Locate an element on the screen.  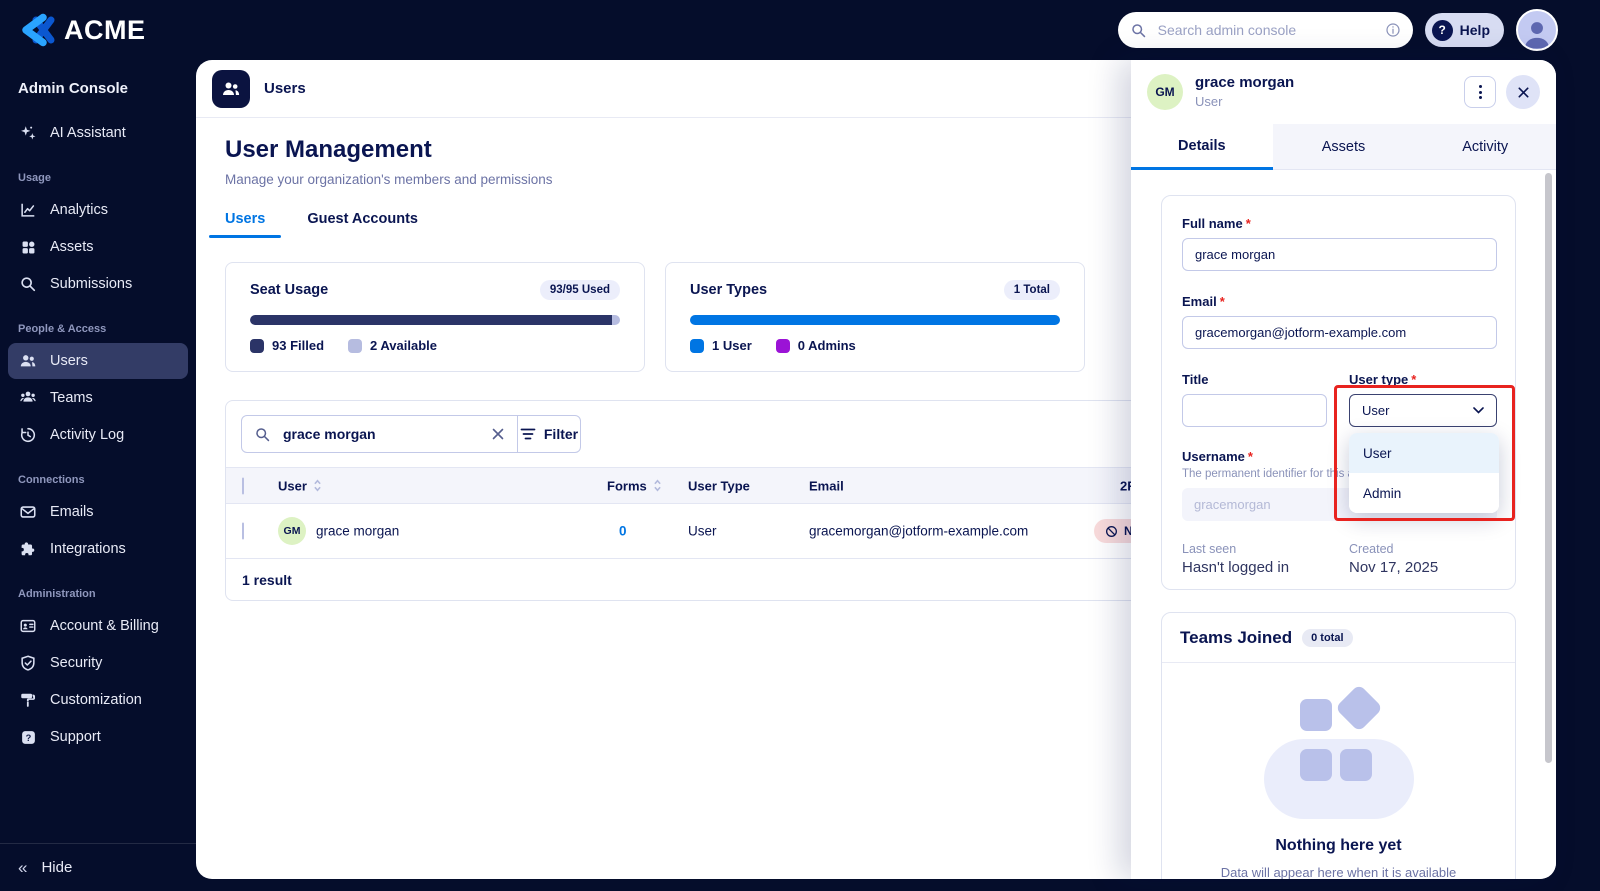
help-icon: ? is located at coordinates (1442, 30).